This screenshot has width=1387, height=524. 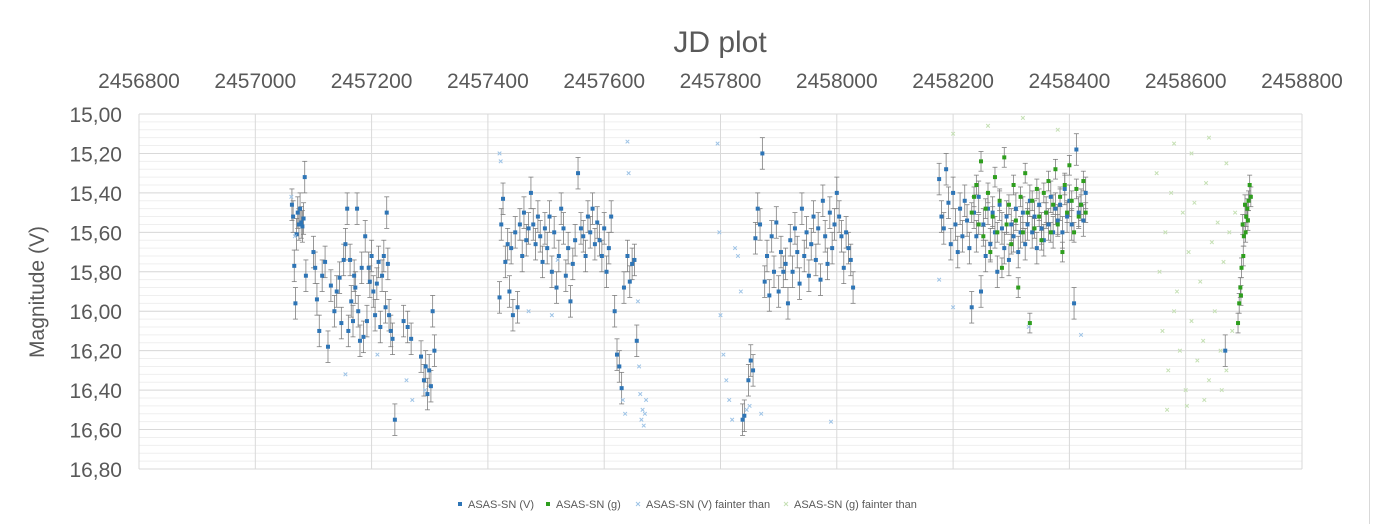 I want to click on legend-label: ASAS-SN (V), so click(x=501, y=505).